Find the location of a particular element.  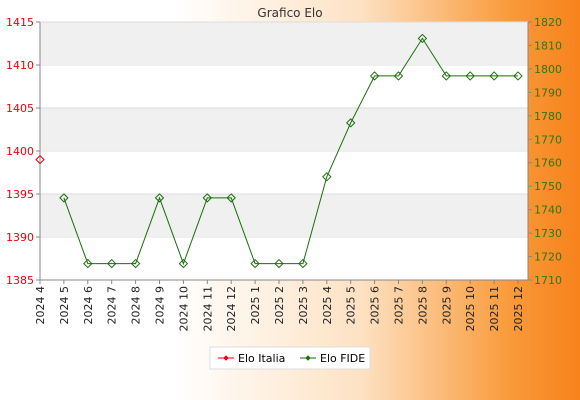

right-tick-label: 1810 is located at coordinates (548, 45).